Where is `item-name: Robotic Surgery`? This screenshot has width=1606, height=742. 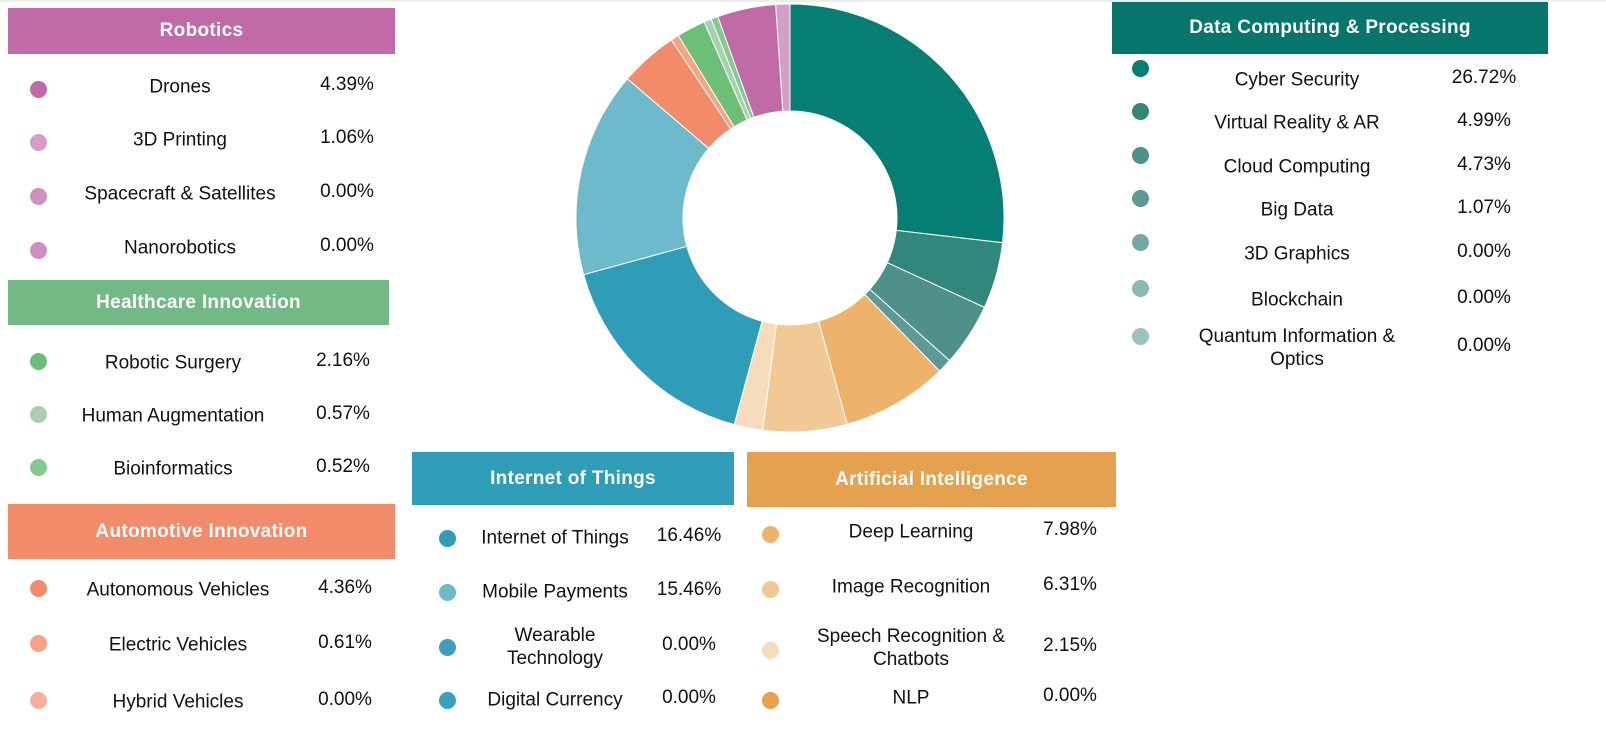
item-name: Robotic Surgery is located at coordinates (173, 363).